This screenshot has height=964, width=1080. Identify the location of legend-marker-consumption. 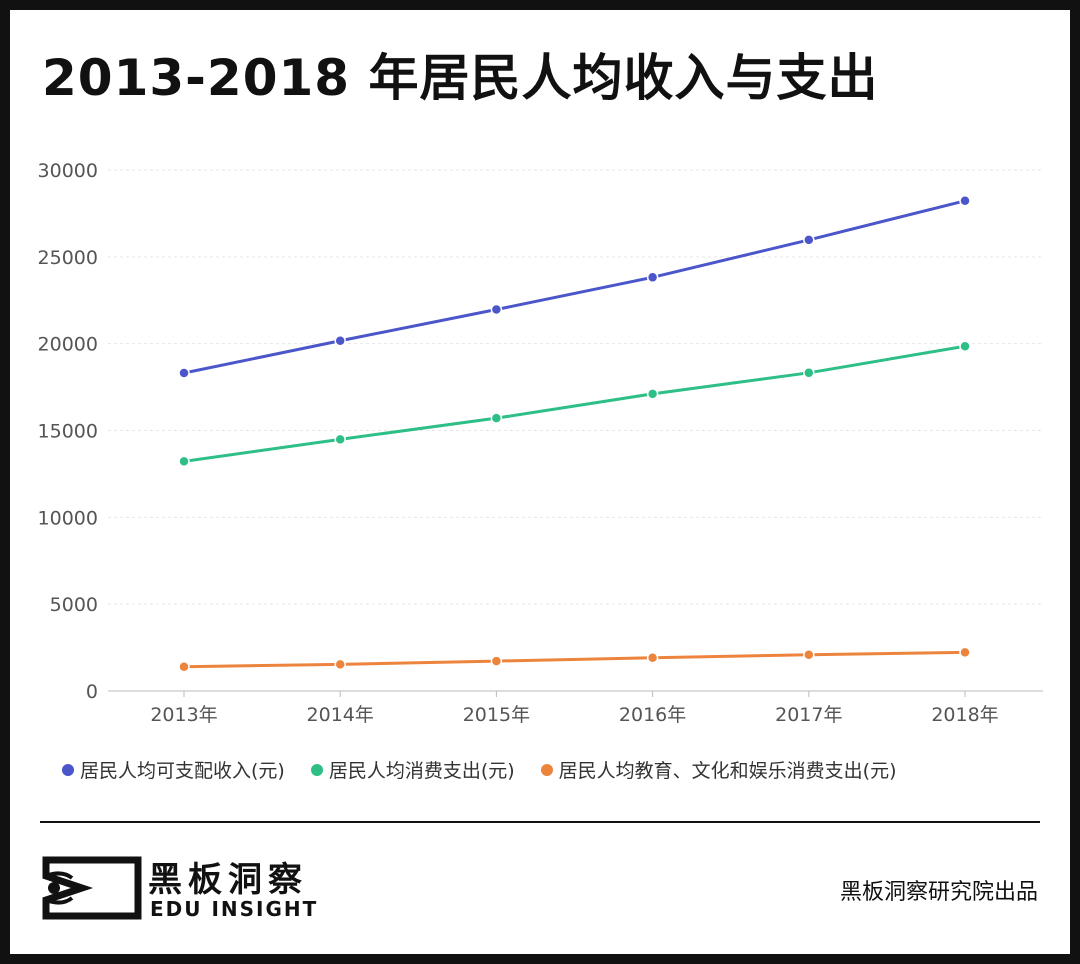
(316, 769).